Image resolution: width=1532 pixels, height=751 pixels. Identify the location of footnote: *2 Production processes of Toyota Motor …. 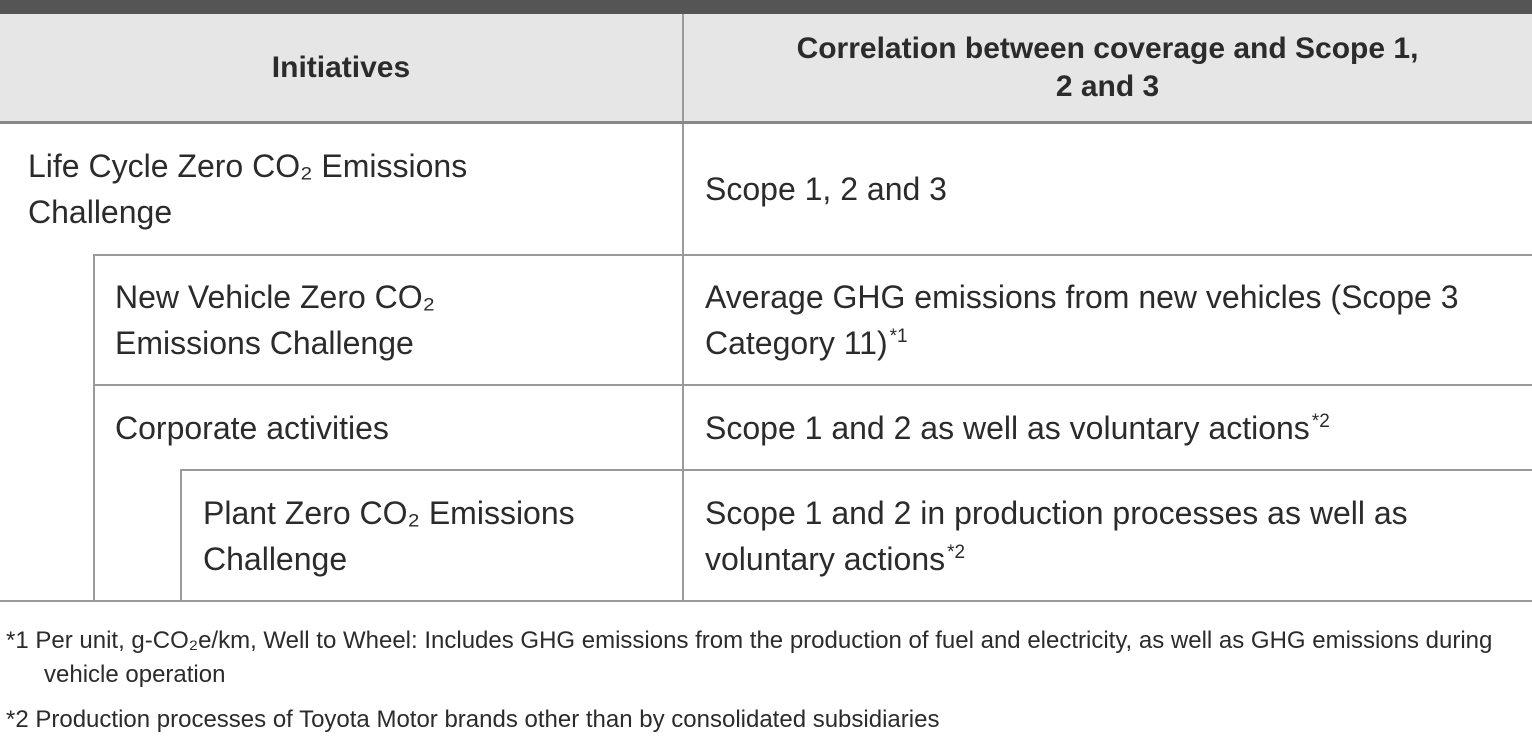
(767, 720).